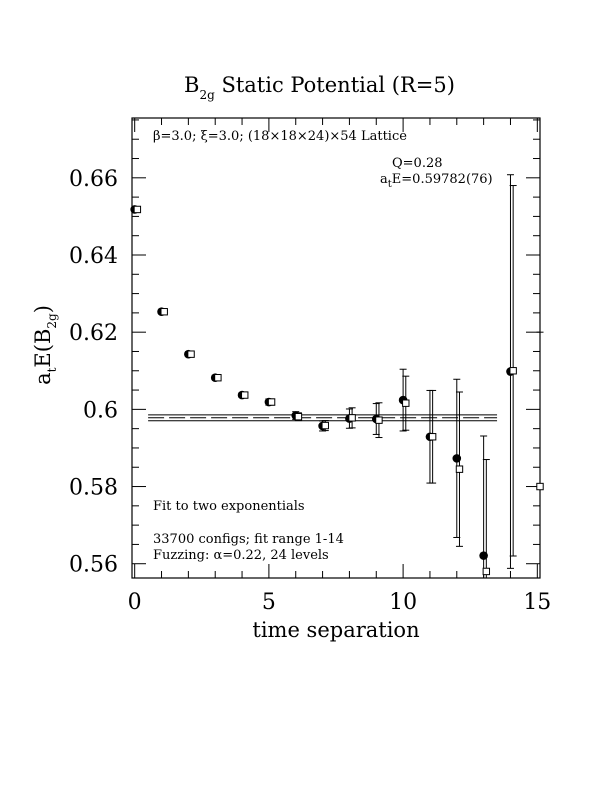  I want to click on y-tick-label: 0.64, so click(93, 256).